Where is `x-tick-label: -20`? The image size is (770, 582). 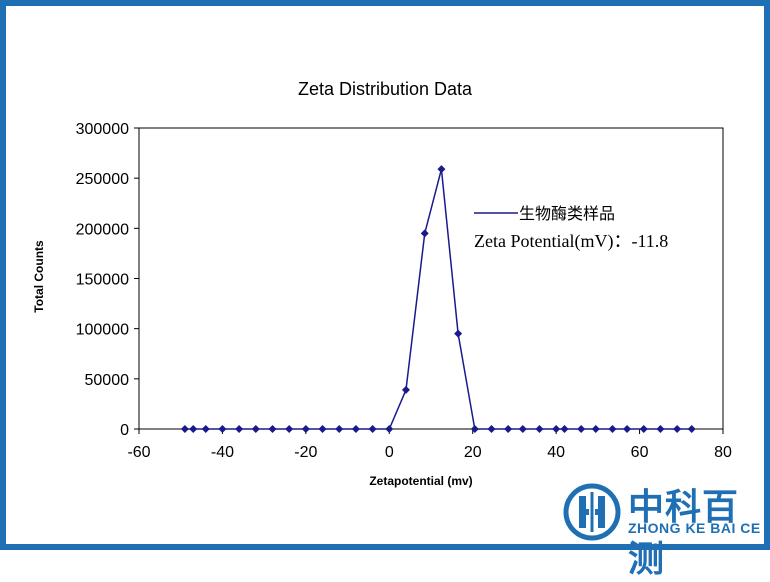
x-tick-label: -20 is located at coordinates (305, 452).